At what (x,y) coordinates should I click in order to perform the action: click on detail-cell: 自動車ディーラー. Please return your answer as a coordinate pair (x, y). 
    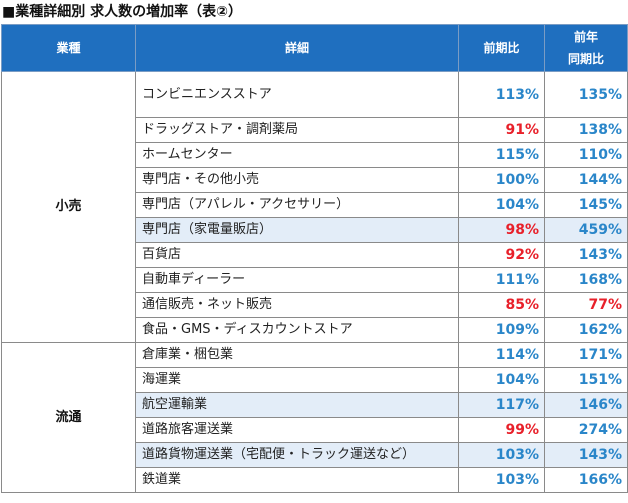
    Looking at the image, I should click on (297, 280).